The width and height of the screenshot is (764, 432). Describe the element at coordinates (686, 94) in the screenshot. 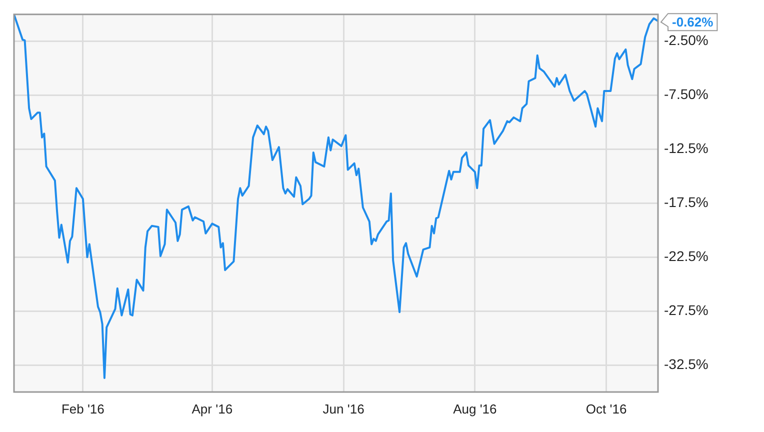

I see `y-tick-label: -7.50%` at that location.